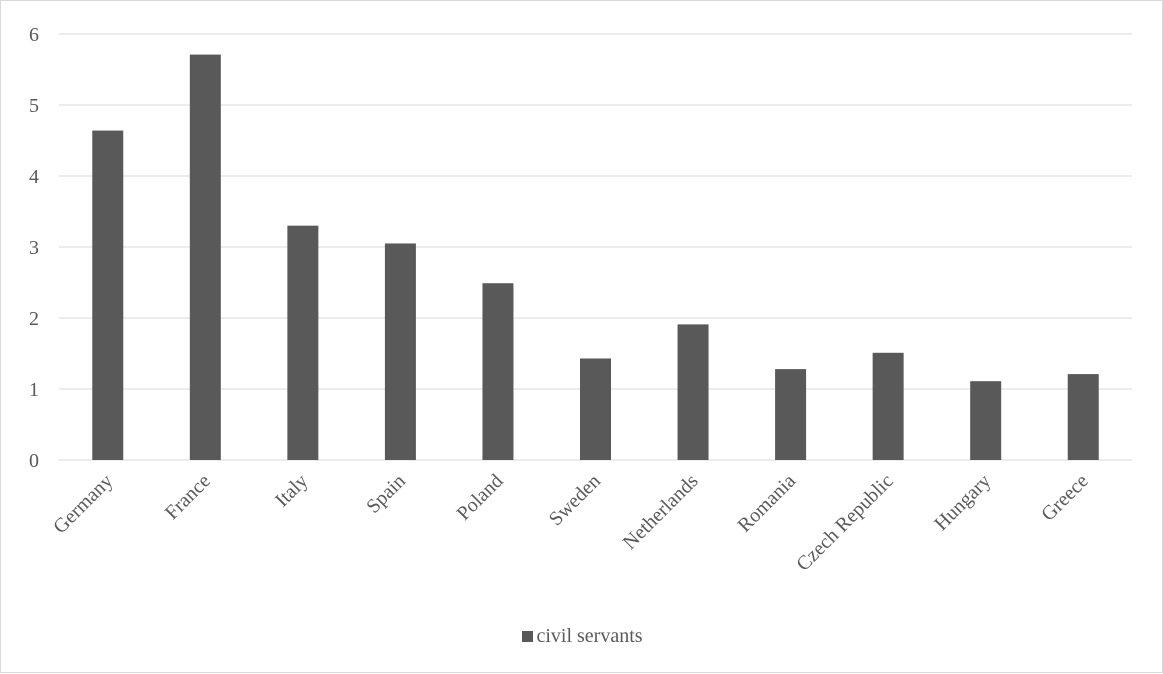 The height and width of the screenshot is (674, 1163). Describe the element at coordinates (83, 504) in the screenshot. I see `x-category-label: Germany` at that location.